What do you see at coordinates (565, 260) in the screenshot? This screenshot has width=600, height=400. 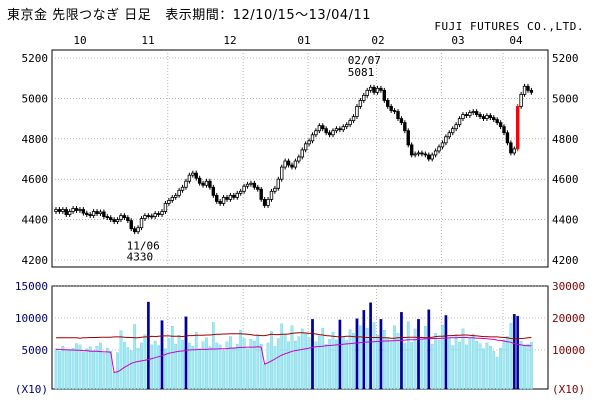 I see `price-tick-label-right: 4200` at bounding box center [565, 260].